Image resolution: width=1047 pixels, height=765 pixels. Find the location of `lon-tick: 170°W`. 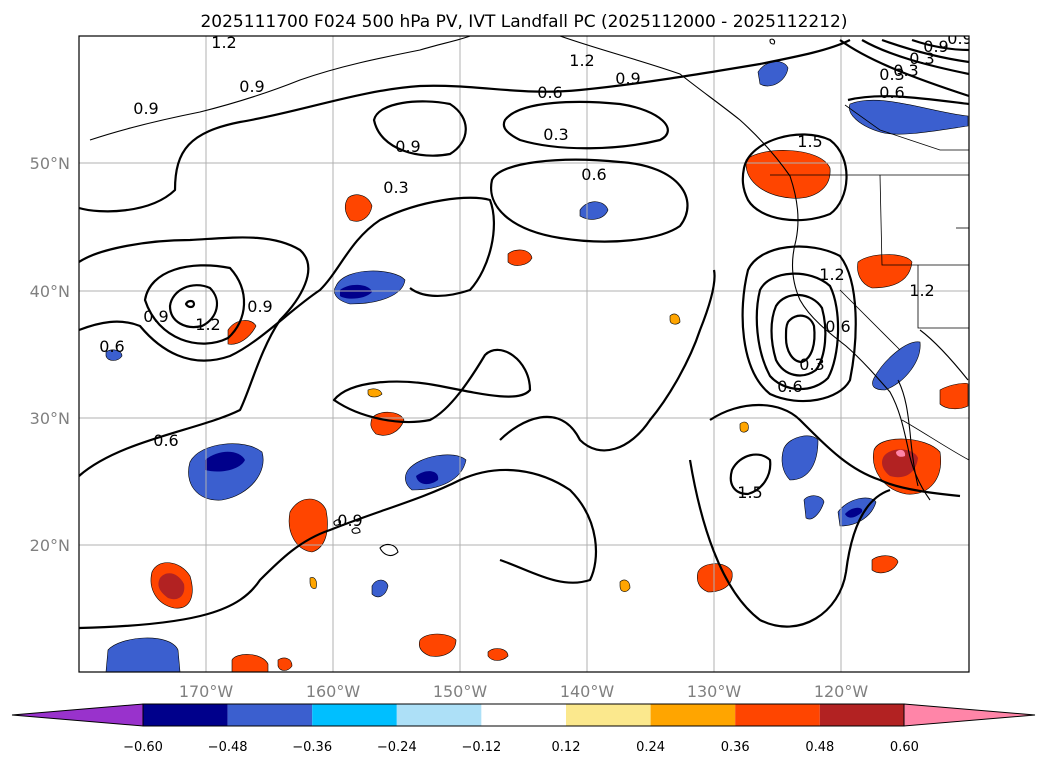

lon-tick: 170°W is located at coordinates (206, 691).